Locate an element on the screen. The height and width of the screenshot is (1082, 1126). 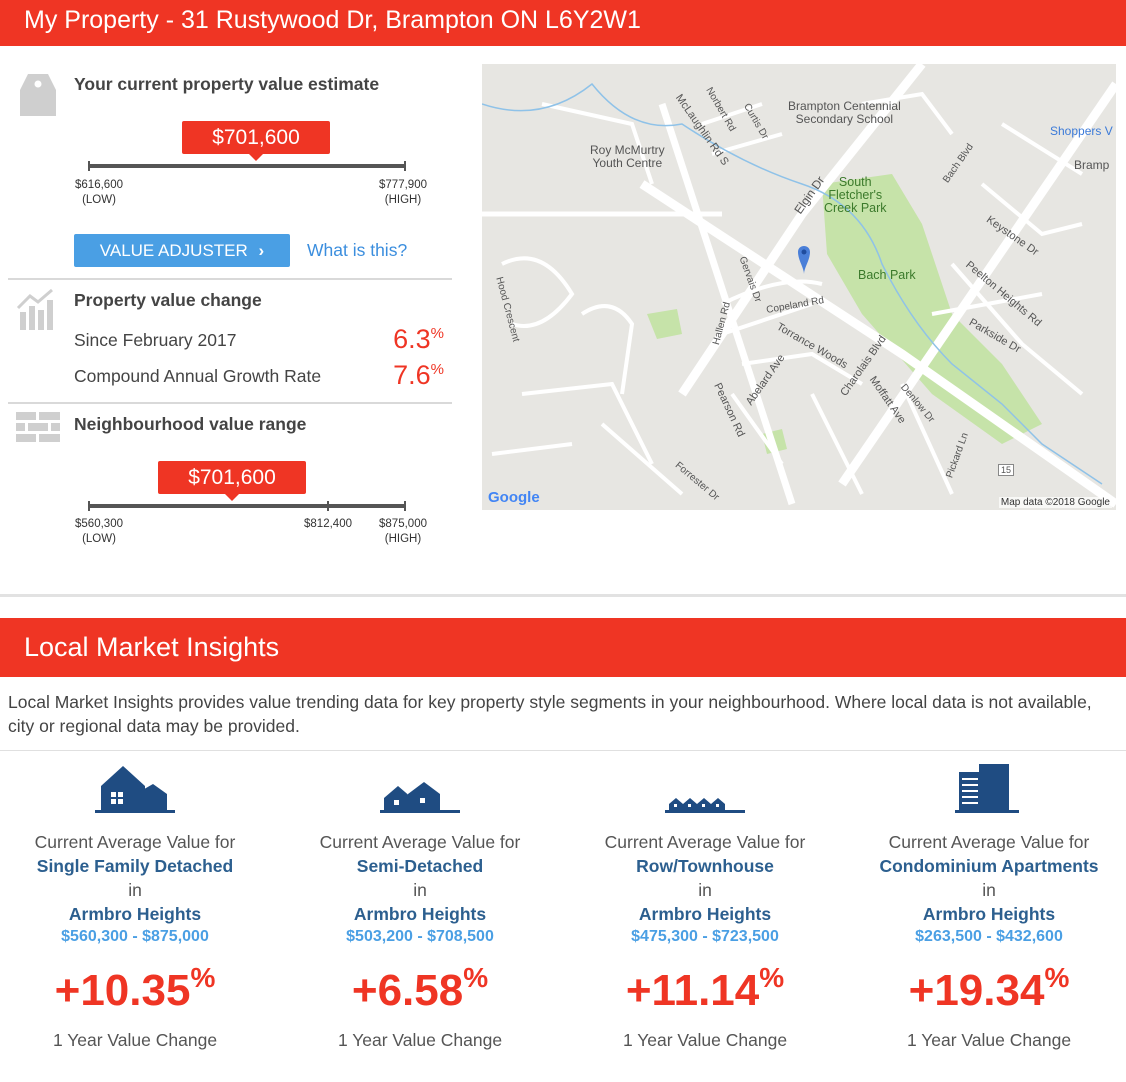
card-type: Single Family Detached is located at coordinates (135, 866).